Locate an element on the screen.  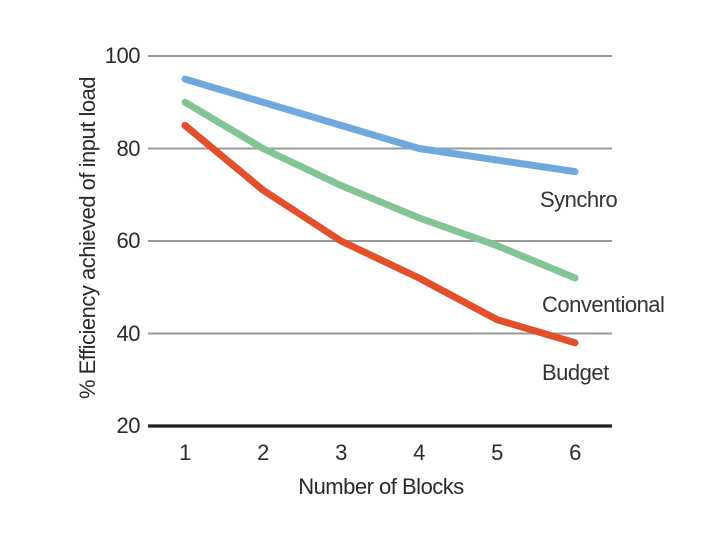
y-tick-label-60: 60 is located at coordinates (128, 240).